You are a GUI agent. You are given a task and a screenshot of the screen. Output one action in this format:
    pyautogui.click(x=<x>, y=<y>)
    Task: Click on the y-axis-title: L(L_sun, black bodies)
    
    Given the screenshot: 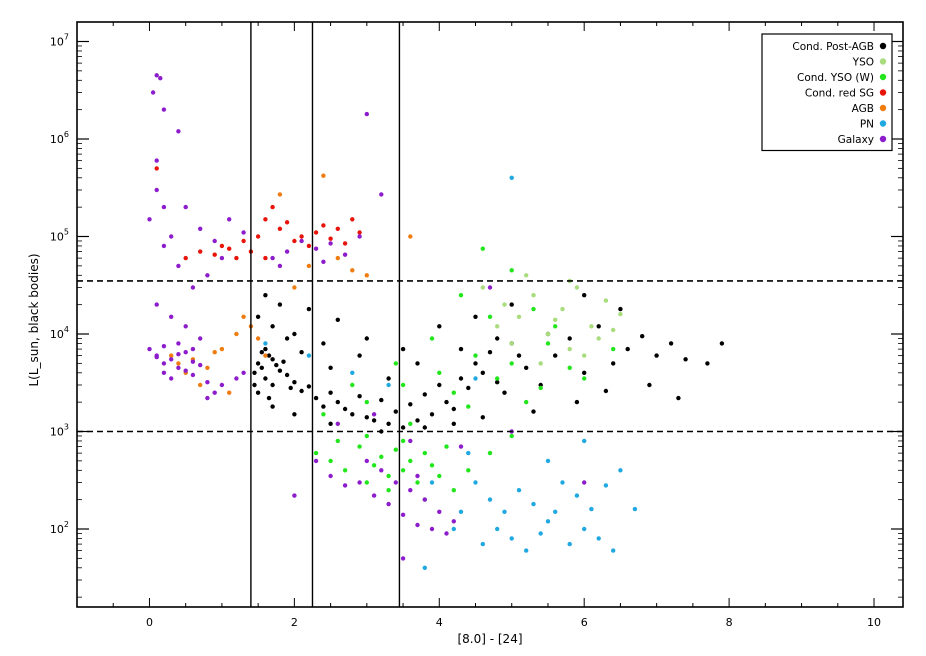 What is the action you would take?
    pyautogui.click(x=34, y=319)
    